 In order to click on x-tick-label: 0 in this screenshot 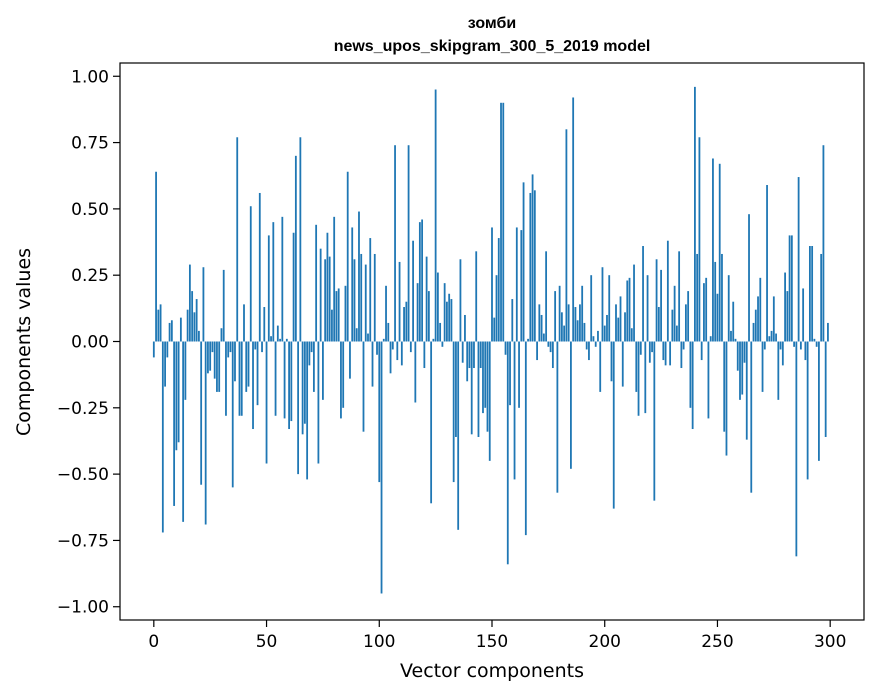, I will do `click(153, 642)`.